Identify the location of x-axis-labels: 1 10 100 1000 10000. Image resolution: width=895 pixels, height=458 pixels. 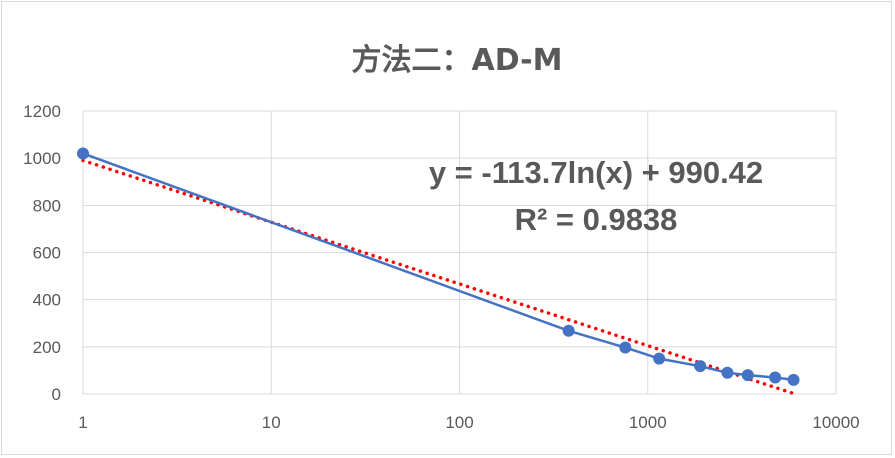
(468, 422).